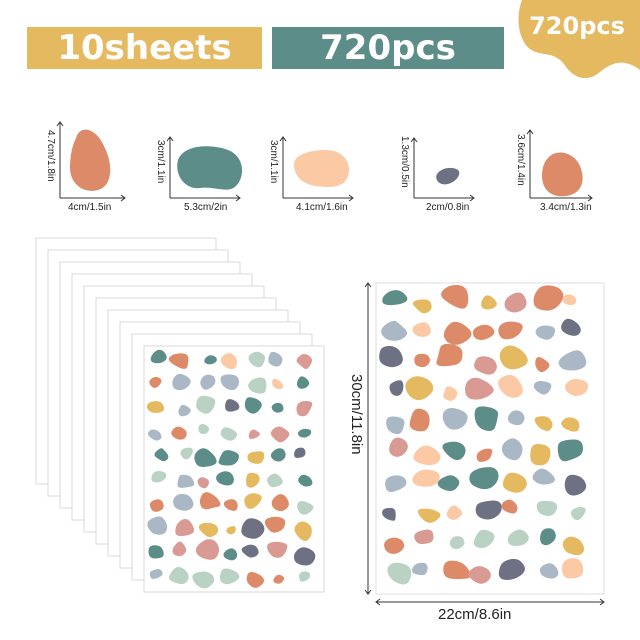 This screenshot has width=640, height=640. I want to click on badge-label: 720pcs, so click(577, 26).